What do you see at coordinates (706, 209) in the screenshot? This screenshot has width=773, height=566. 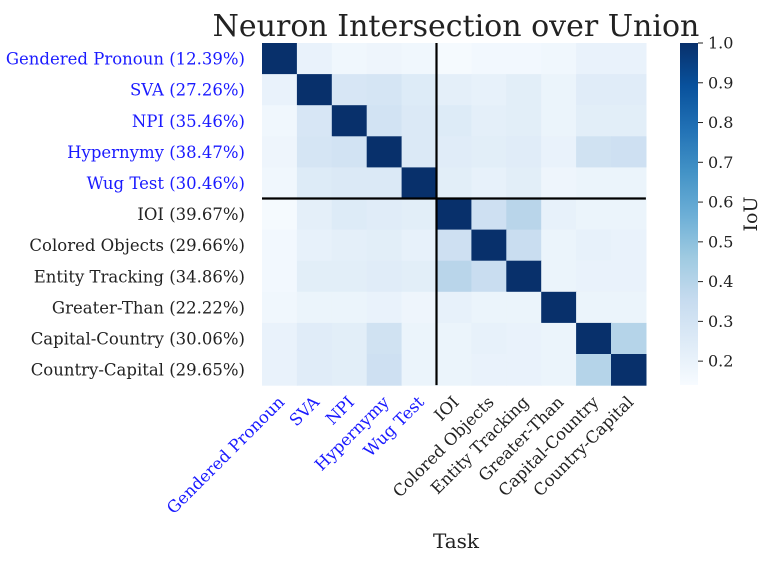 I see `colorbar: 1.0 0.9 0.8 0.7 0.6 0.5 0.4 0.3 0.2` at bounding box center [706, 209].